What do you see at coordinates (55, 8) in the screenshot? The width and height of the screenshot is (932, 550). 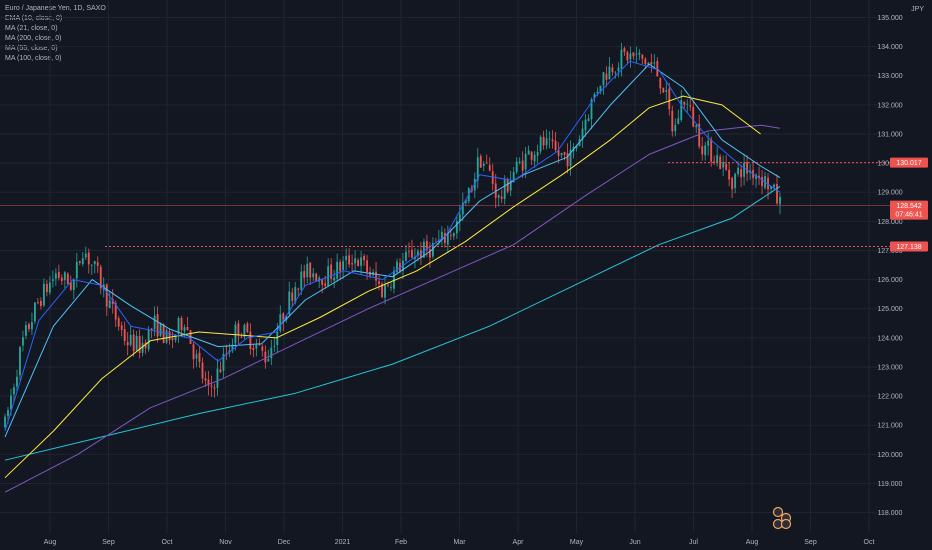 I see `legend-title: Euro / Japanese Yen, 1D, SAXO` at bounding box center [55, 8].